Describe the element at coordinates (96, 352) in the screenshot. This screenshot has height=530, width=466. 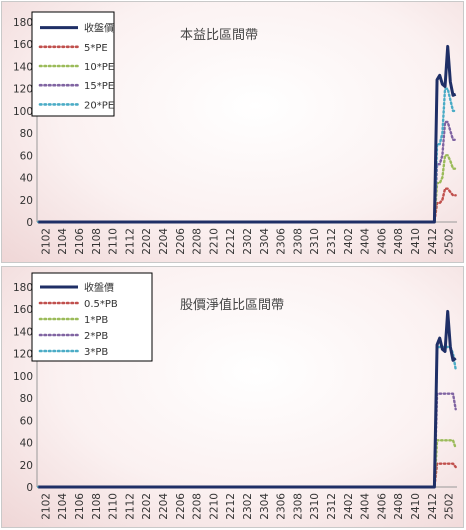
I see `legend-label: 3*PB` at that location.